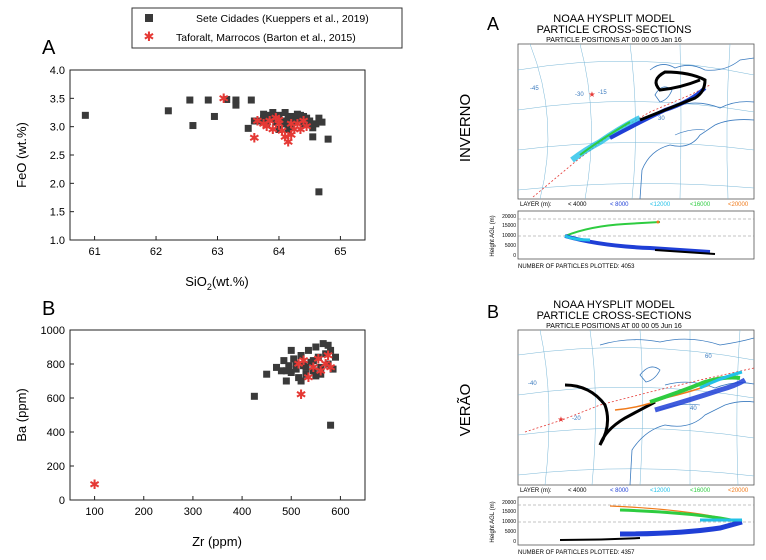 The width and height of the screenshot is (766, 560). I want to click on legend-label-taforalt: Taforalt, Marrocos (Barton et al., 2015), so click(266, 38).